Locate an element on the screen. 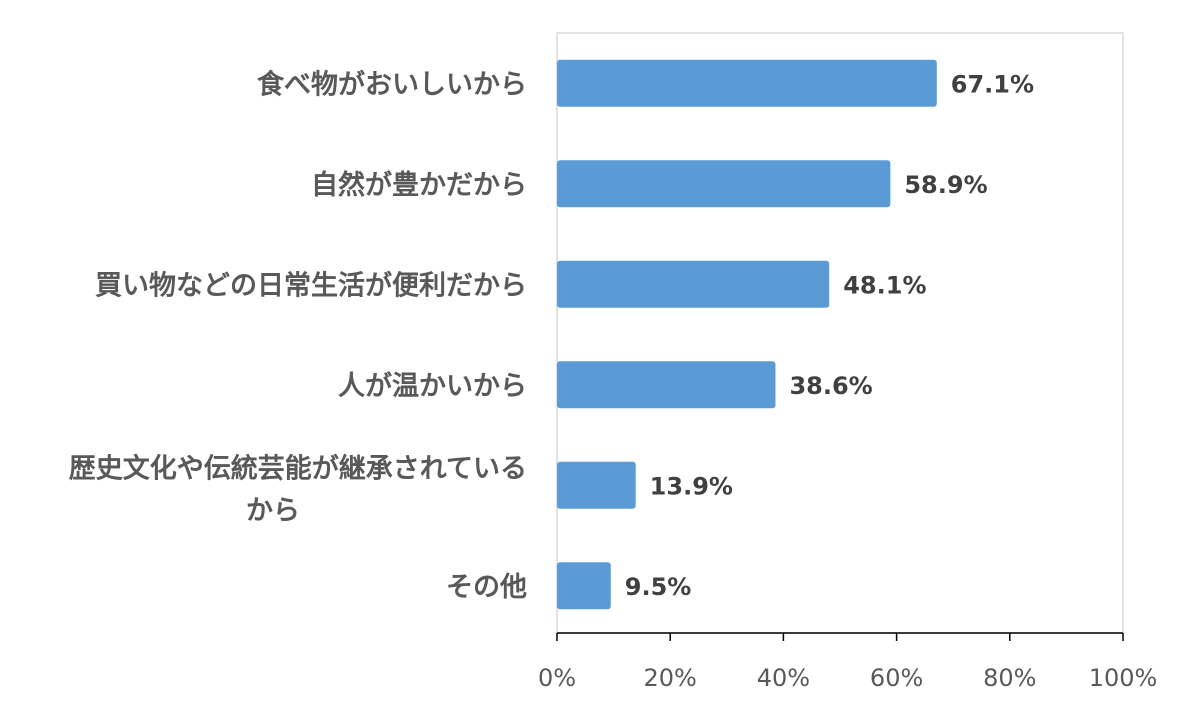  category-label: 食べ物がおいしいから is located at coordinates (392, 84).